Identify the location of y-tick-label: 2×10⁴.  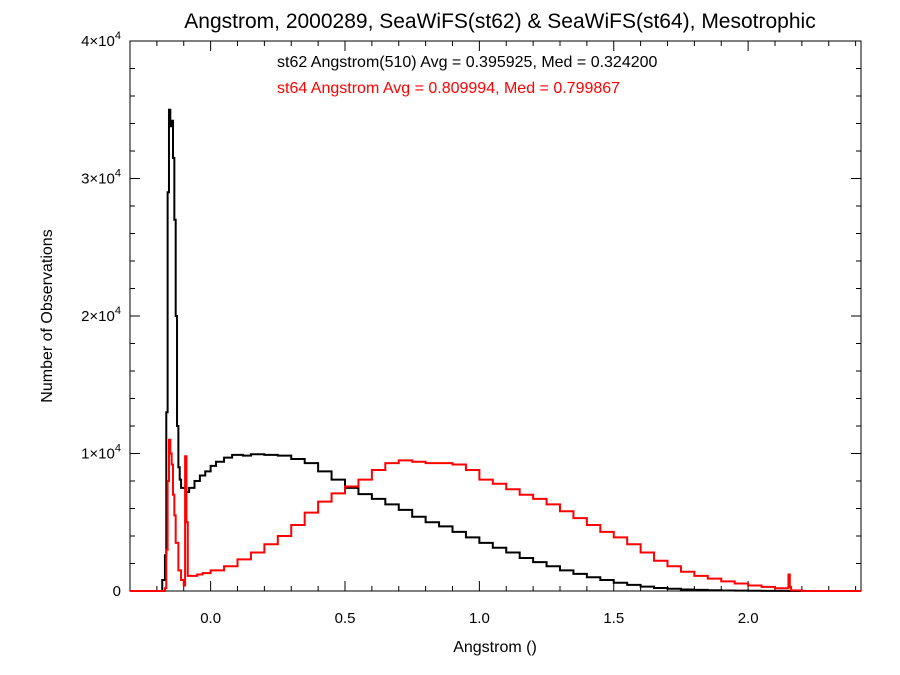
(101, 315).